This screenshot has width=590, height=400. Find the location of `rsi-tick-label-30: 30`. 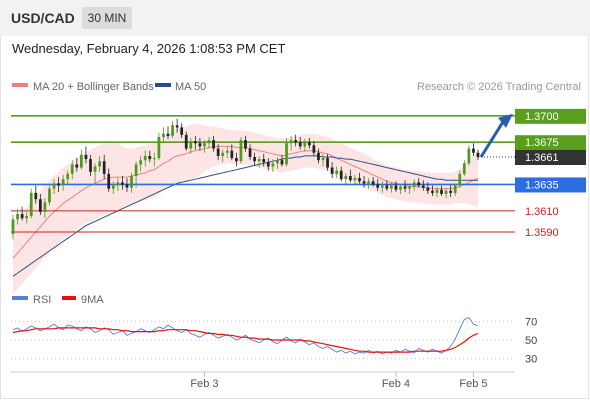

rsi-tick-label-30: 30 is located at coordinates (531, 360).